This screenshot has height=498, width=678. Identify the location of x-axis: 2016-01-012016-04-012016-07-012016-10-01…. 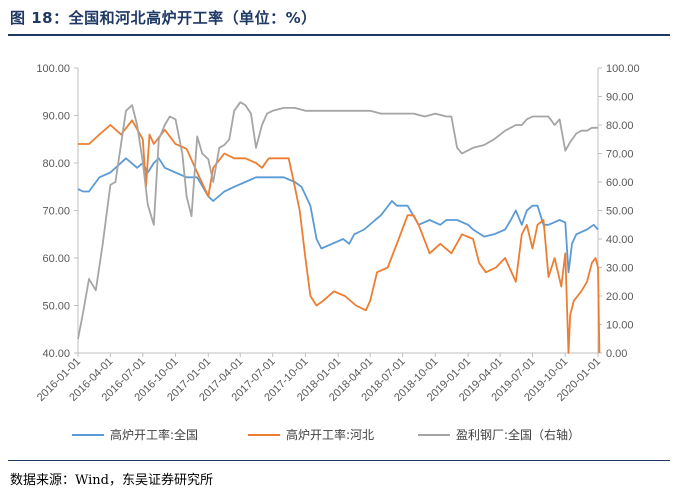
(319, 378).